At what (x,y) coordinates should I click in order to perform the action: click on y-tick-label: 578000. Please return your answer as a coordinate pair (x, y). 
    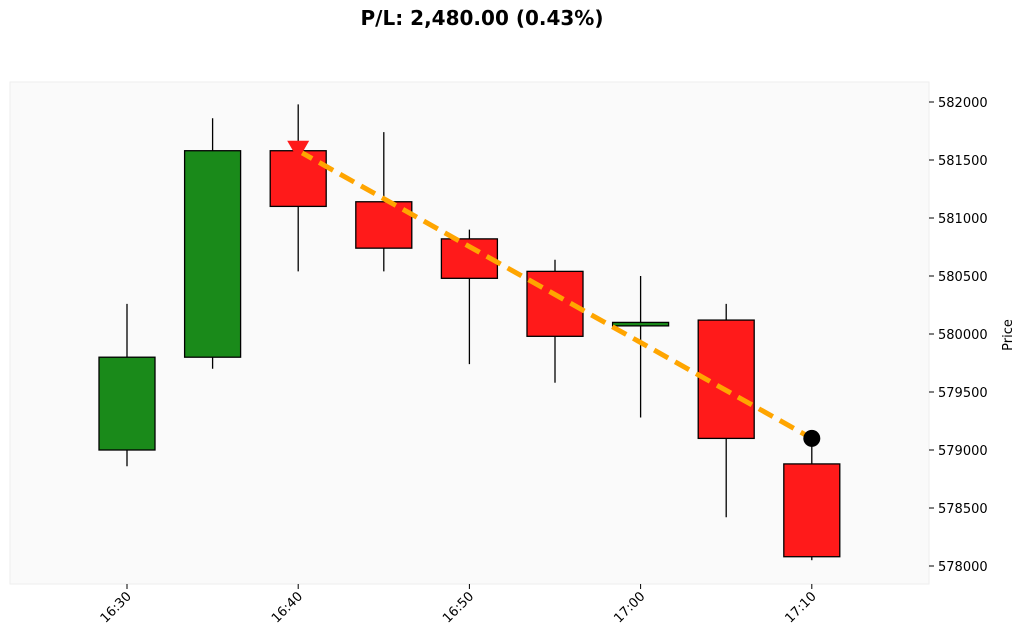
    Looking at the image, I should click on (963, 567).